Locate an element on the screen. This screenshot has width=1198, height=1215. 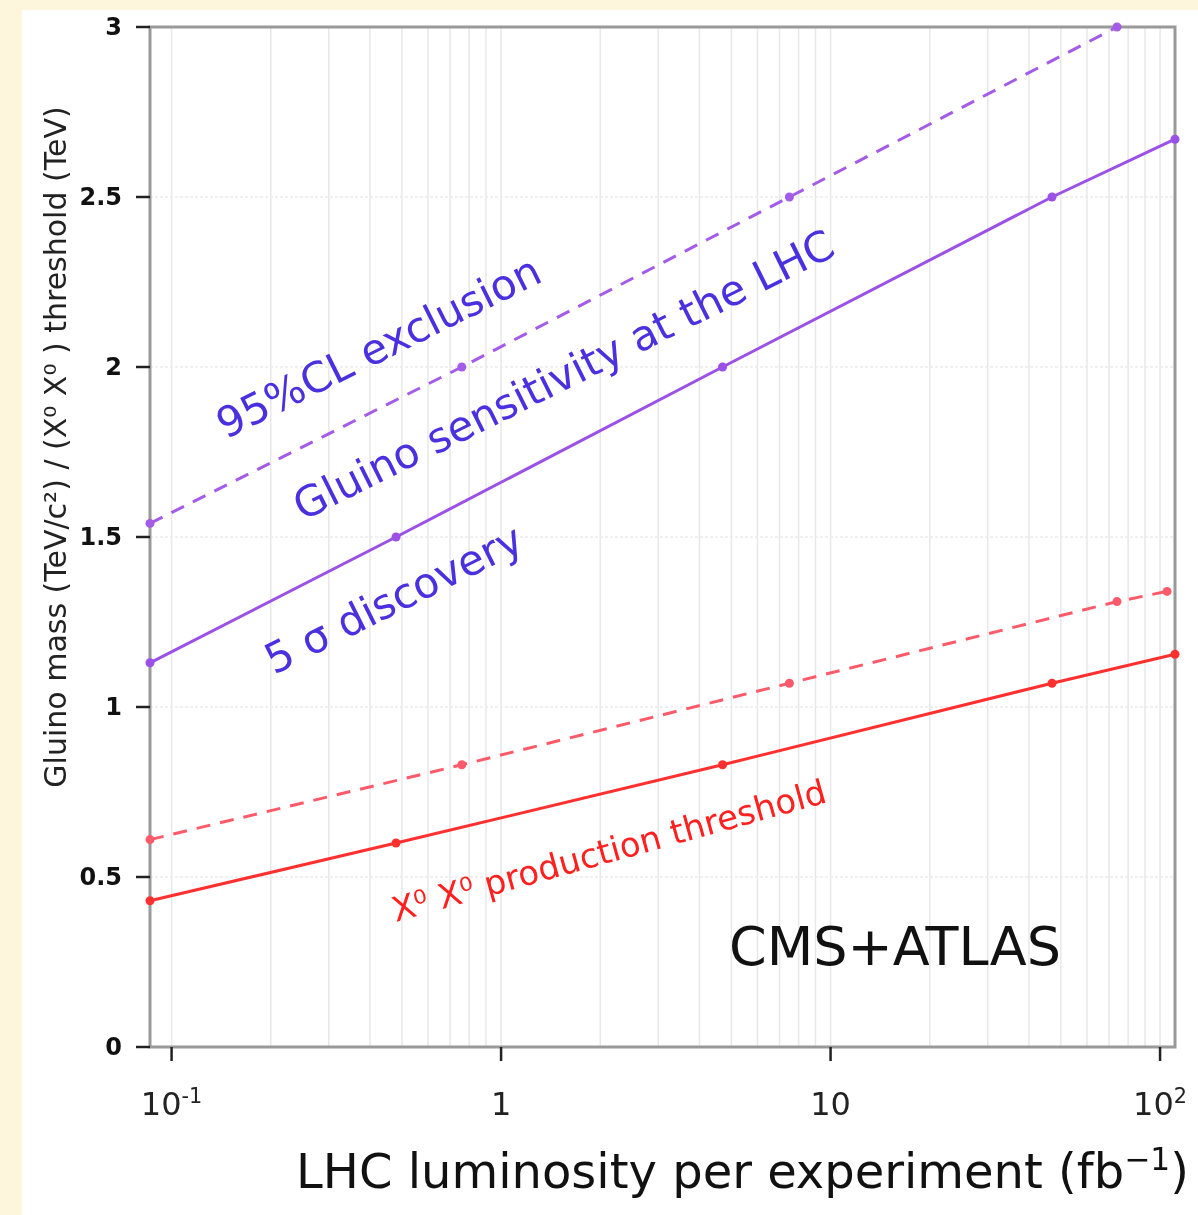
y-tick-label: 2.5 is located at coordinates (100, 197).